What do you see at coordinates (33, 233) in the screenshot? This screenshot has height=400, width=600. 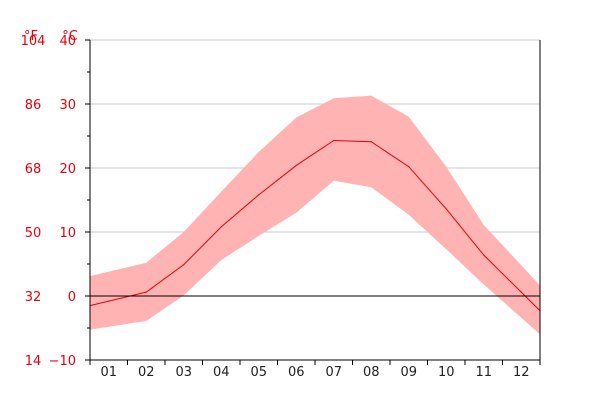 I see `y-label-fahrenheit: 50` at bounding box center [33, 233].